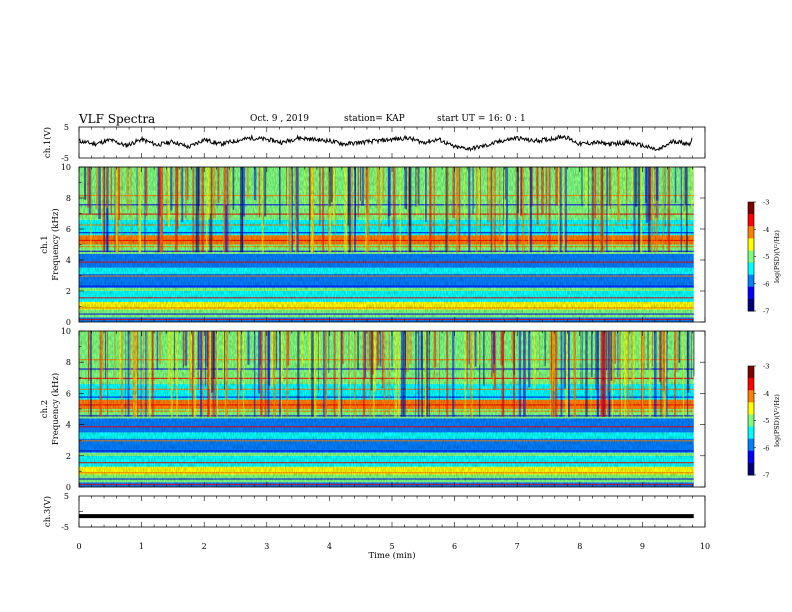 Image resolution: width=792 pixels, height=612 pixels. I want to click on ch3-waveform-ylabel: ch.3(V), so click(47, 511).